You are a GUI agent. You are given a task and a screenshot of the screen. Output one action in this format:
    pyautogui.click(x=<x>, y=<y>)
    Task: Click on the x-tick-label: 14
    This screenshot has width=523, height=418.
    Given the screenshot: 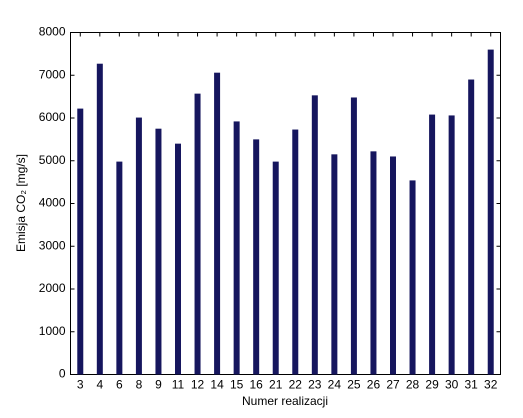 What is the action you would take?
    pyautogui.click(x=217, y=385)
    